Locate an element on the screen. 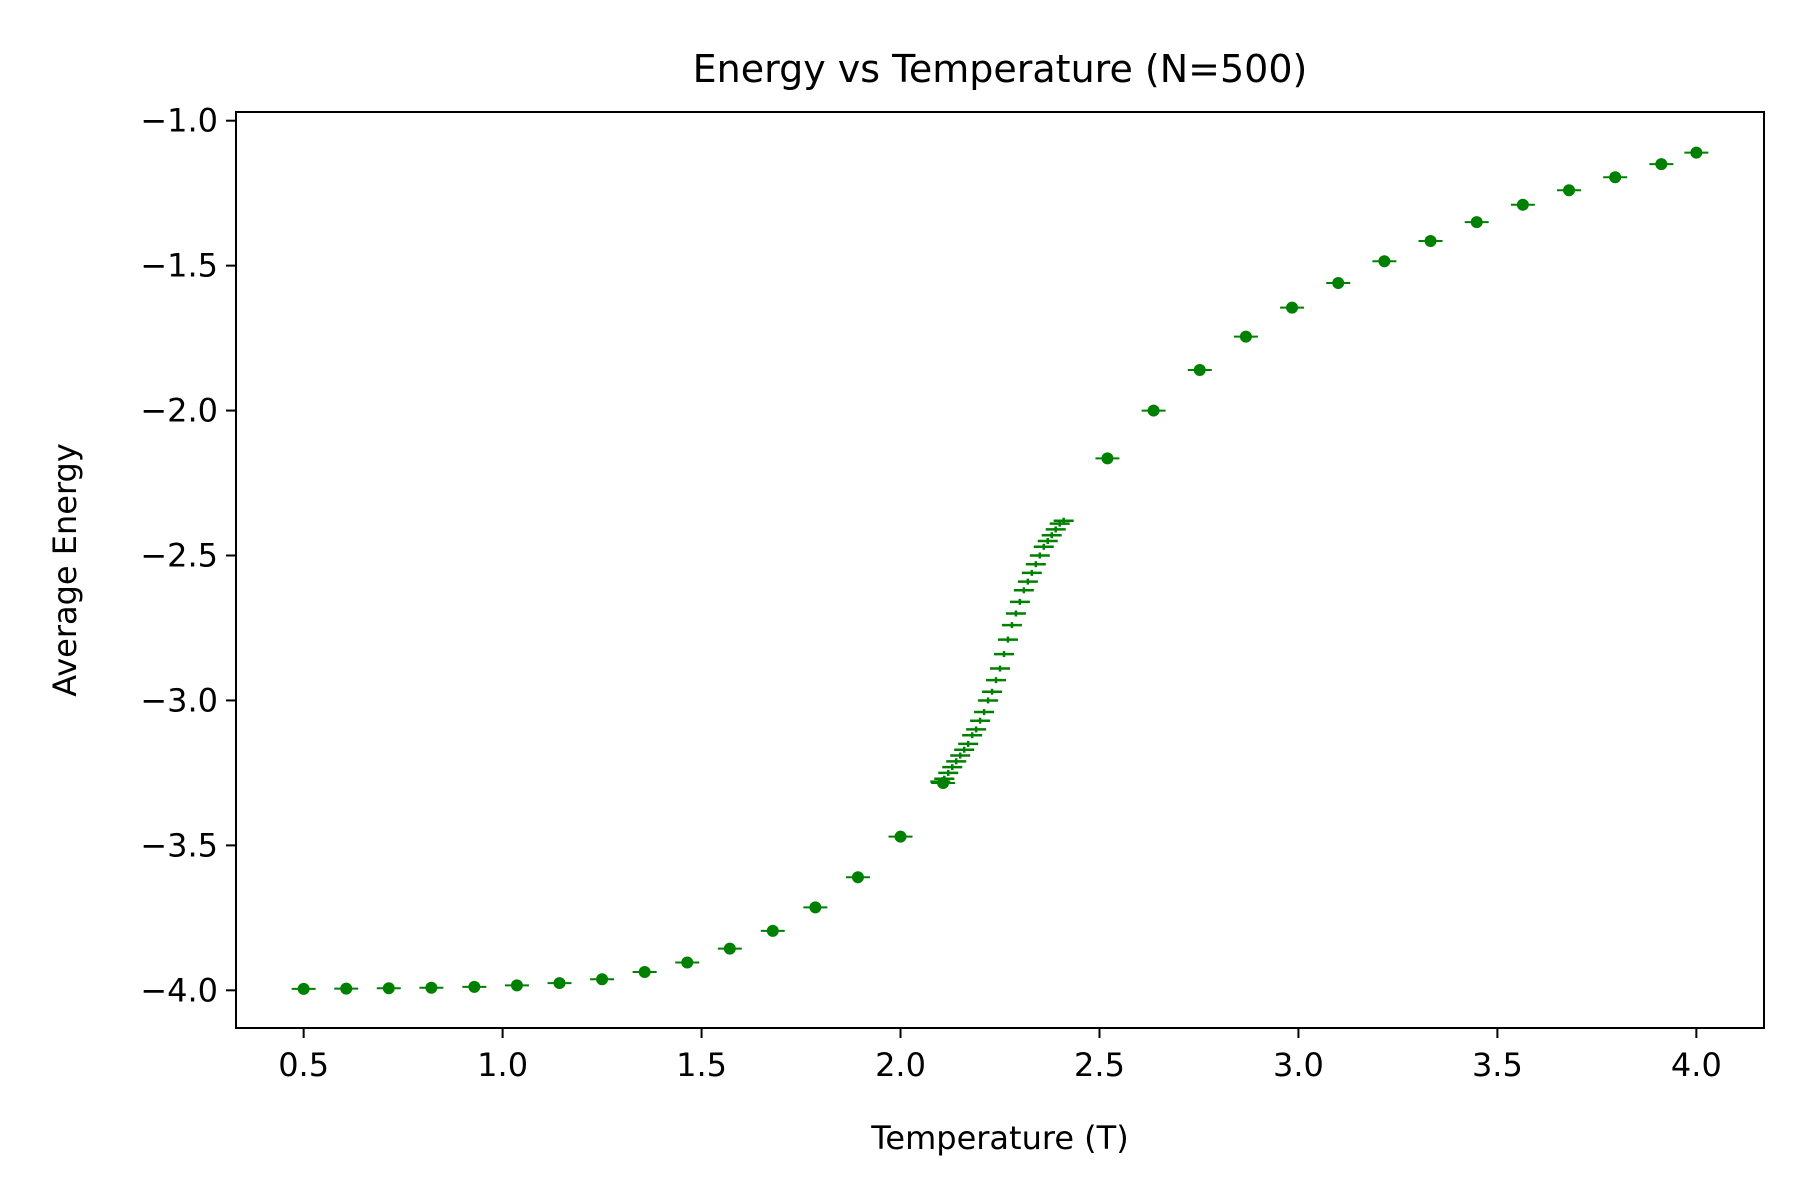 This screenshot has width=1800, height=1200. chart-title: Energy vs Temperature (N=500) is located at coordinates (1000, 69).